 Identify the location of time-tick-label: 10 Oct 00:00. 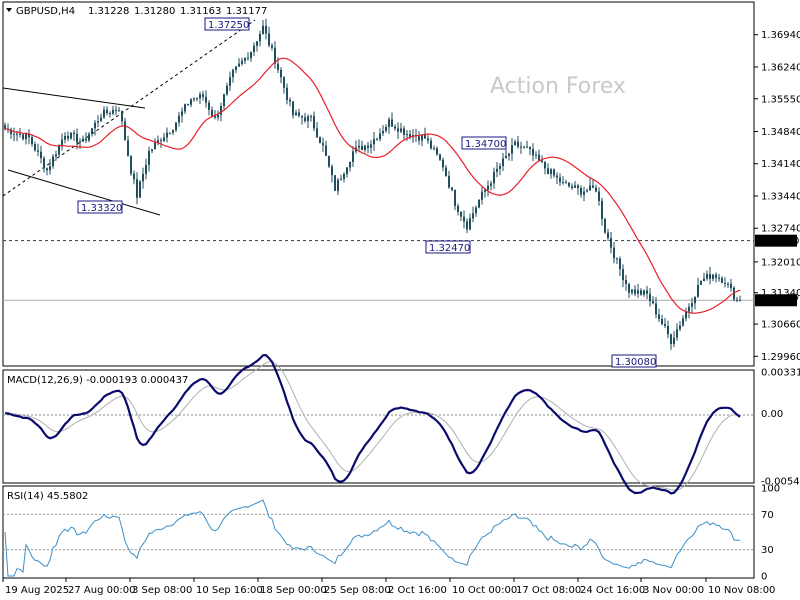
(484, 590).